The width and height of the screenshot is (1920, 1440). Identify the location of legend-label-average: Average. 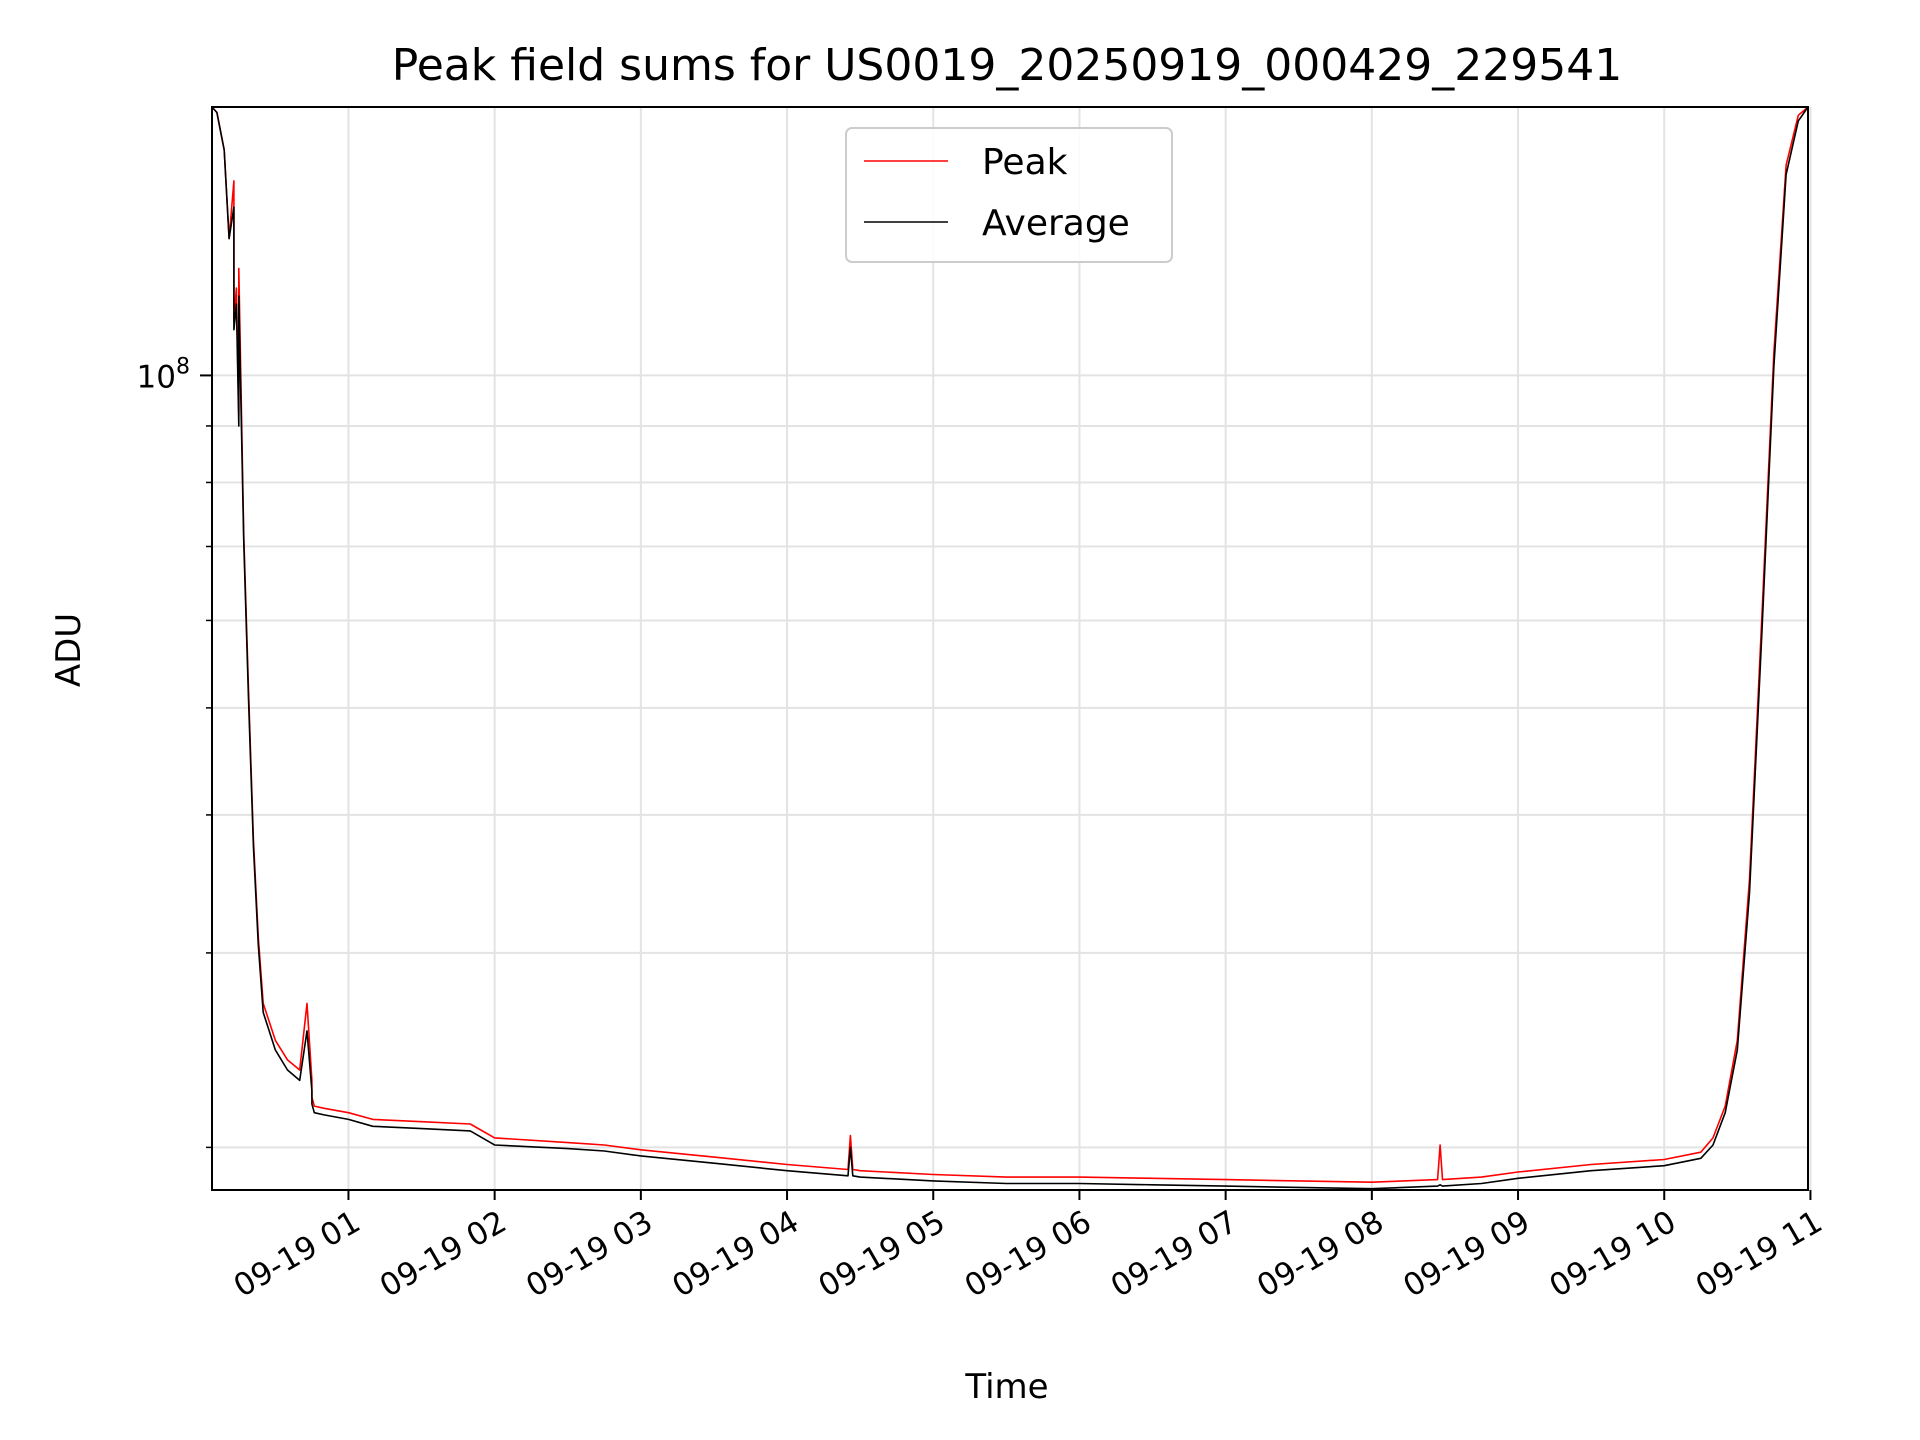
(1056, 223).